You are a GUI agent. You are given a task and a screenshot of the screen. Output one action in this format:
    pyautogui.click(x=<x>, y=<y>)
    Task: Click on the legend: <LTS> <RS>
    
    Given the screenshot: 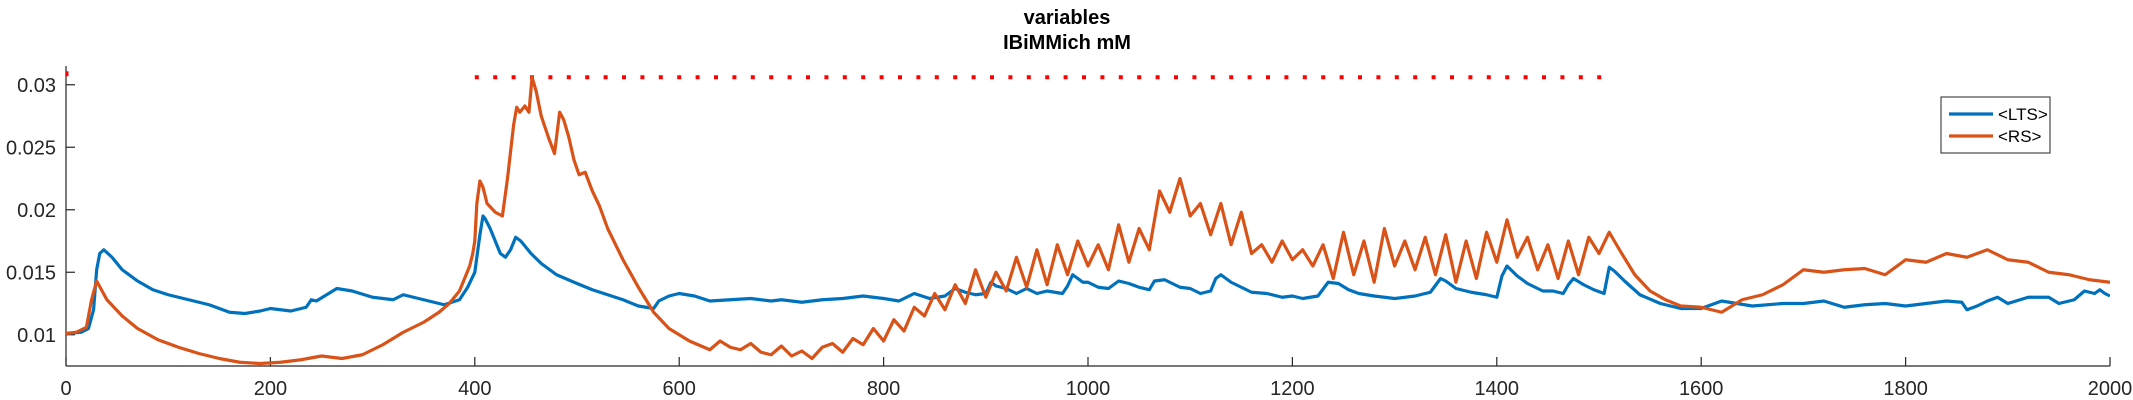 What is the action you would take?
    pyautogui.click(x=1995, y=125)
    